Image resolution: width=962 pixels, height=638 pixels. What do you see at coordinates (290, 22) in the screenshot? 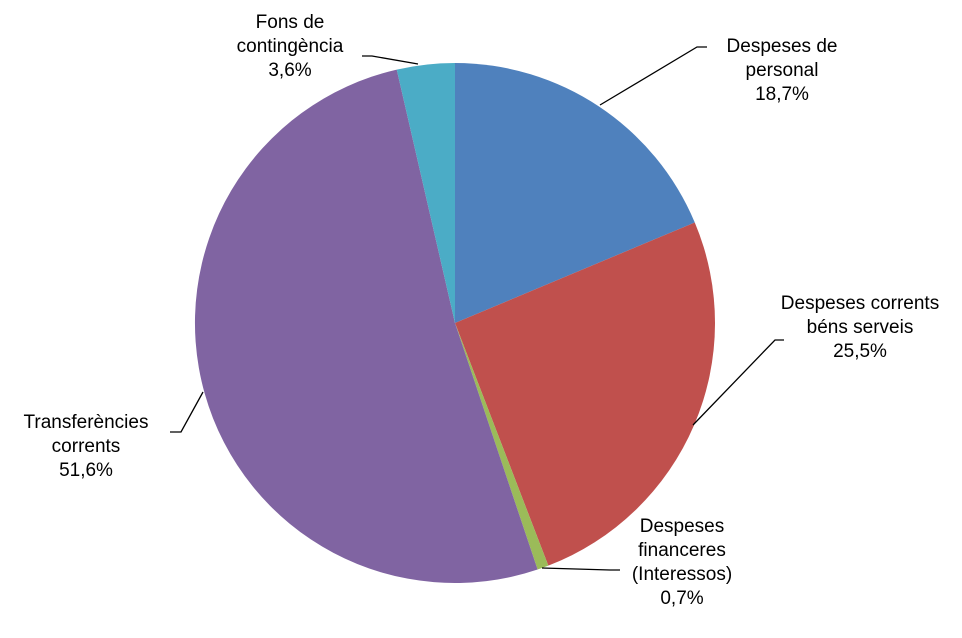
I see `category-label-line: Fons de` at bounding box center [290, 22].